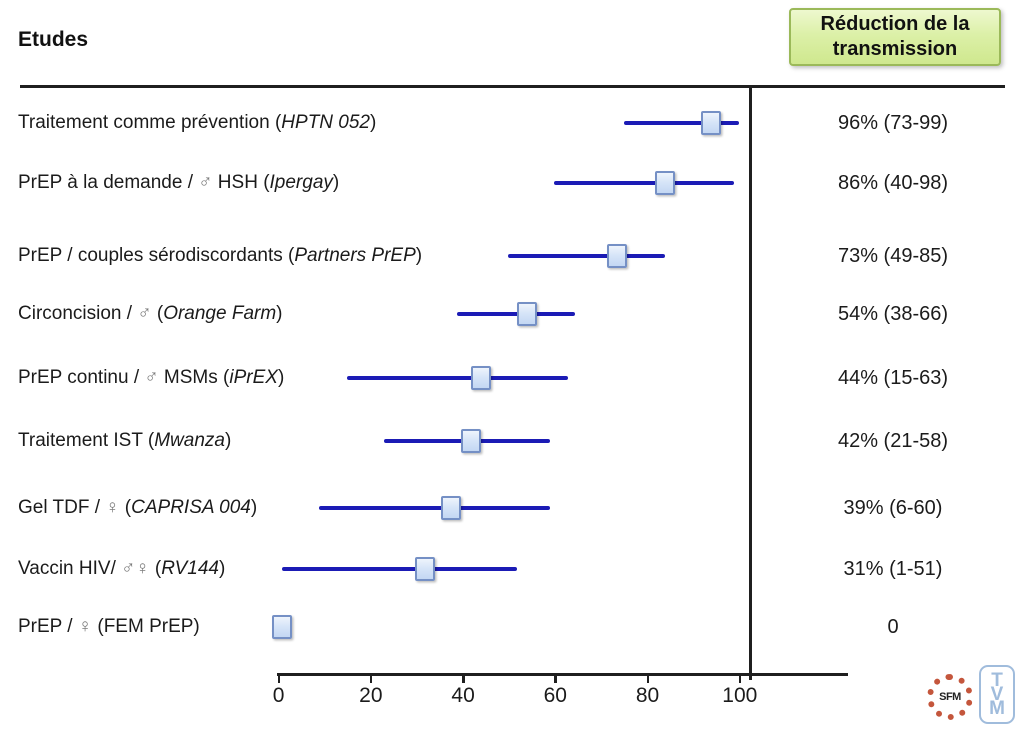 The height and width of the screenshot is (733, 1024). Describe the element at coordinates (893, 508) in the screenshot. I see `reduction-value: 39% (6-60)` at that location.